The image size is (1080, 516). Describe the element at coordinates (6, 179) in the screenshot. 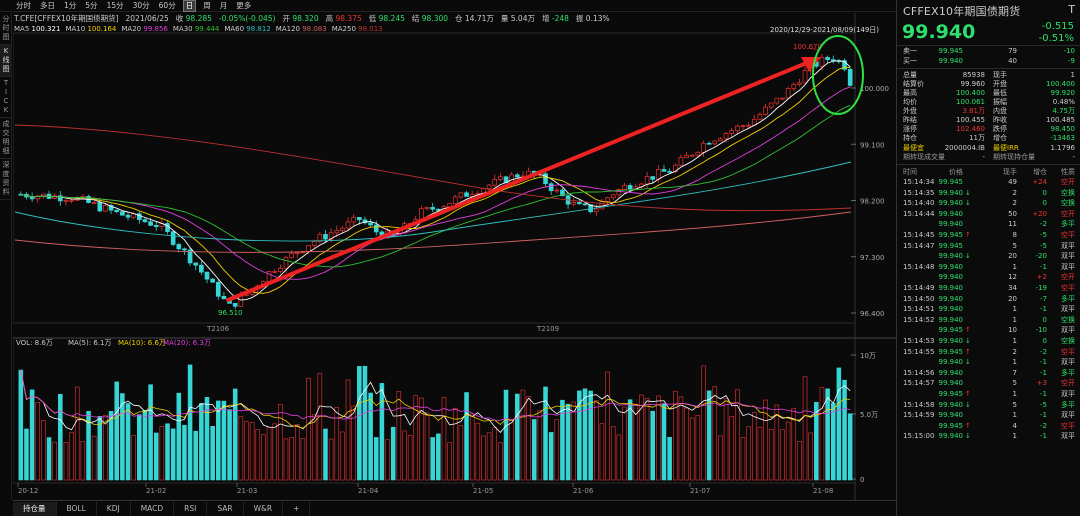

I see `left-tab-4: 深度资料` at that location.